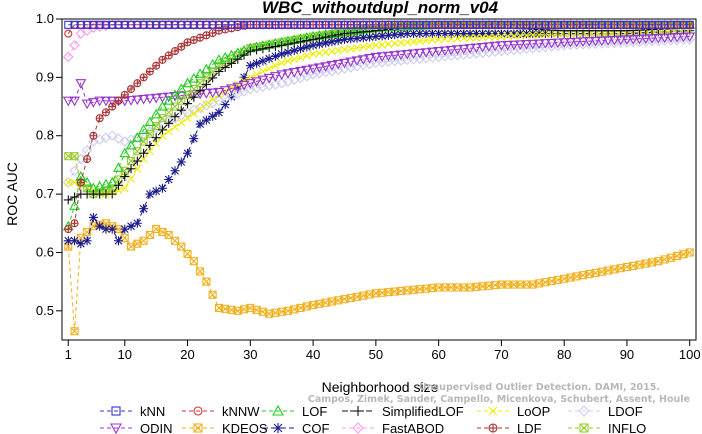 The image size is (702, 434). I want to click on legend-item-knn: kNN, so click(132, 411).